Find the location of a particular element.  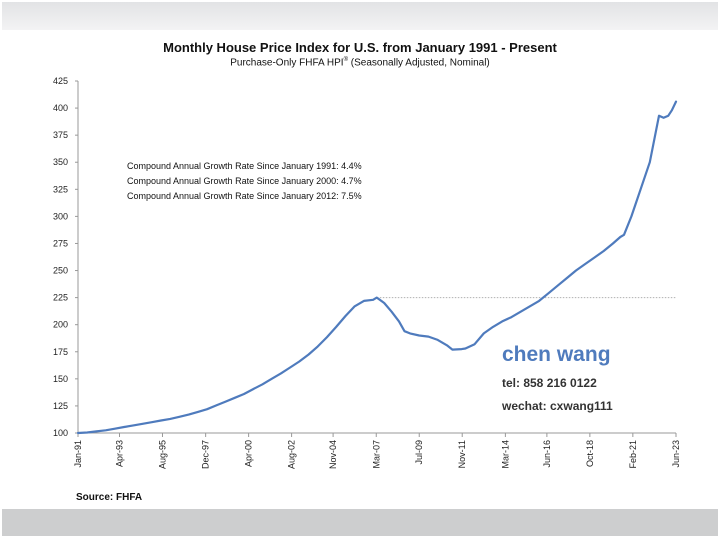

x-tick-label: Aug-02 is located at coordinates (292, 454).